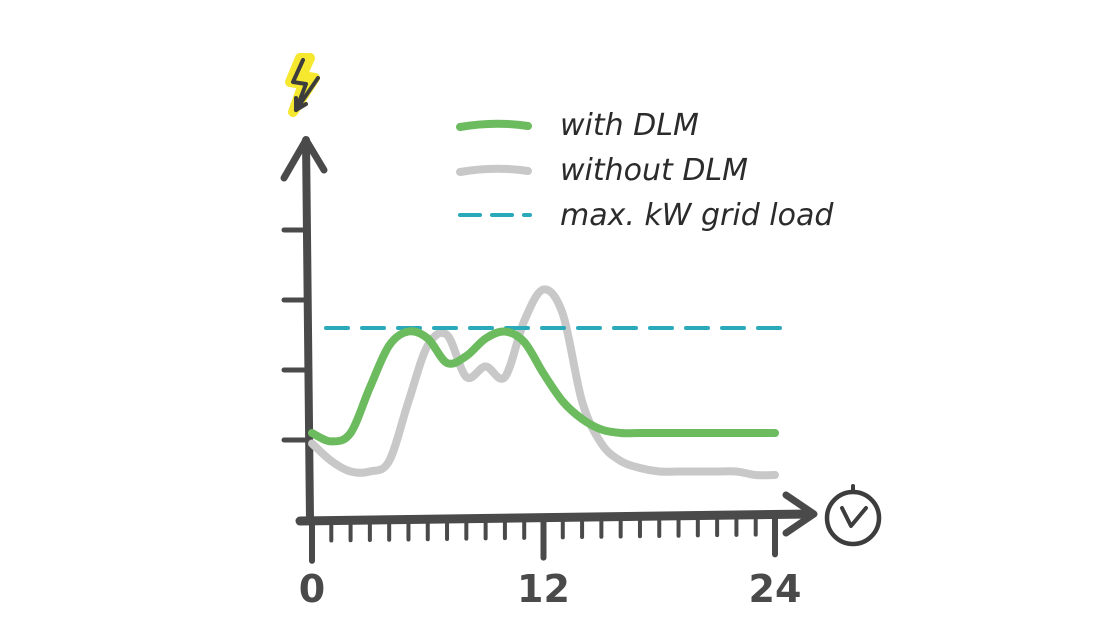 The width and height of the screenshot is (1100, 620). Describe the element at coordinates (853, 515) in the screenshot. I see `clock-icon` at that location.